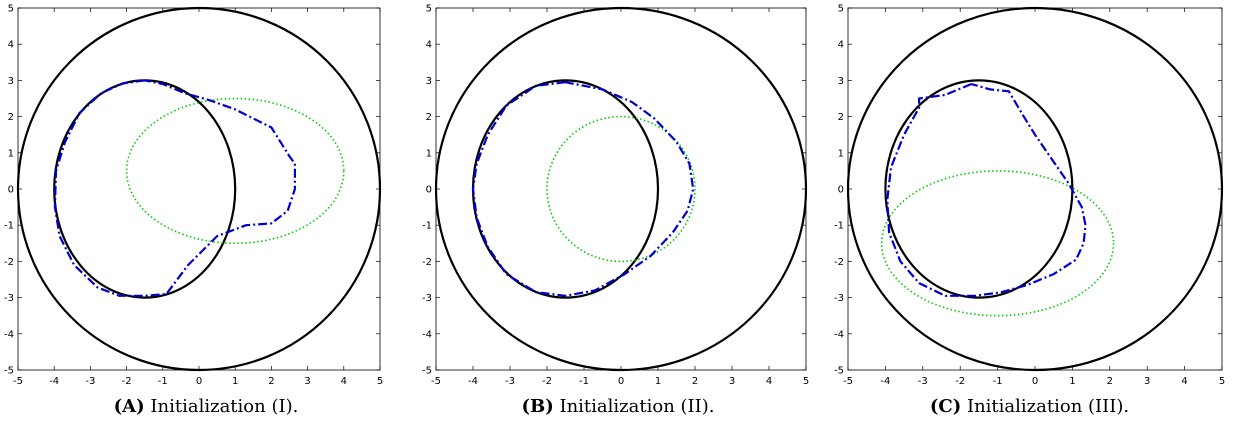  Describe the element at coordinates (839, 334) in the screenshot. I see `y-tick-label-c: -4` at that location.